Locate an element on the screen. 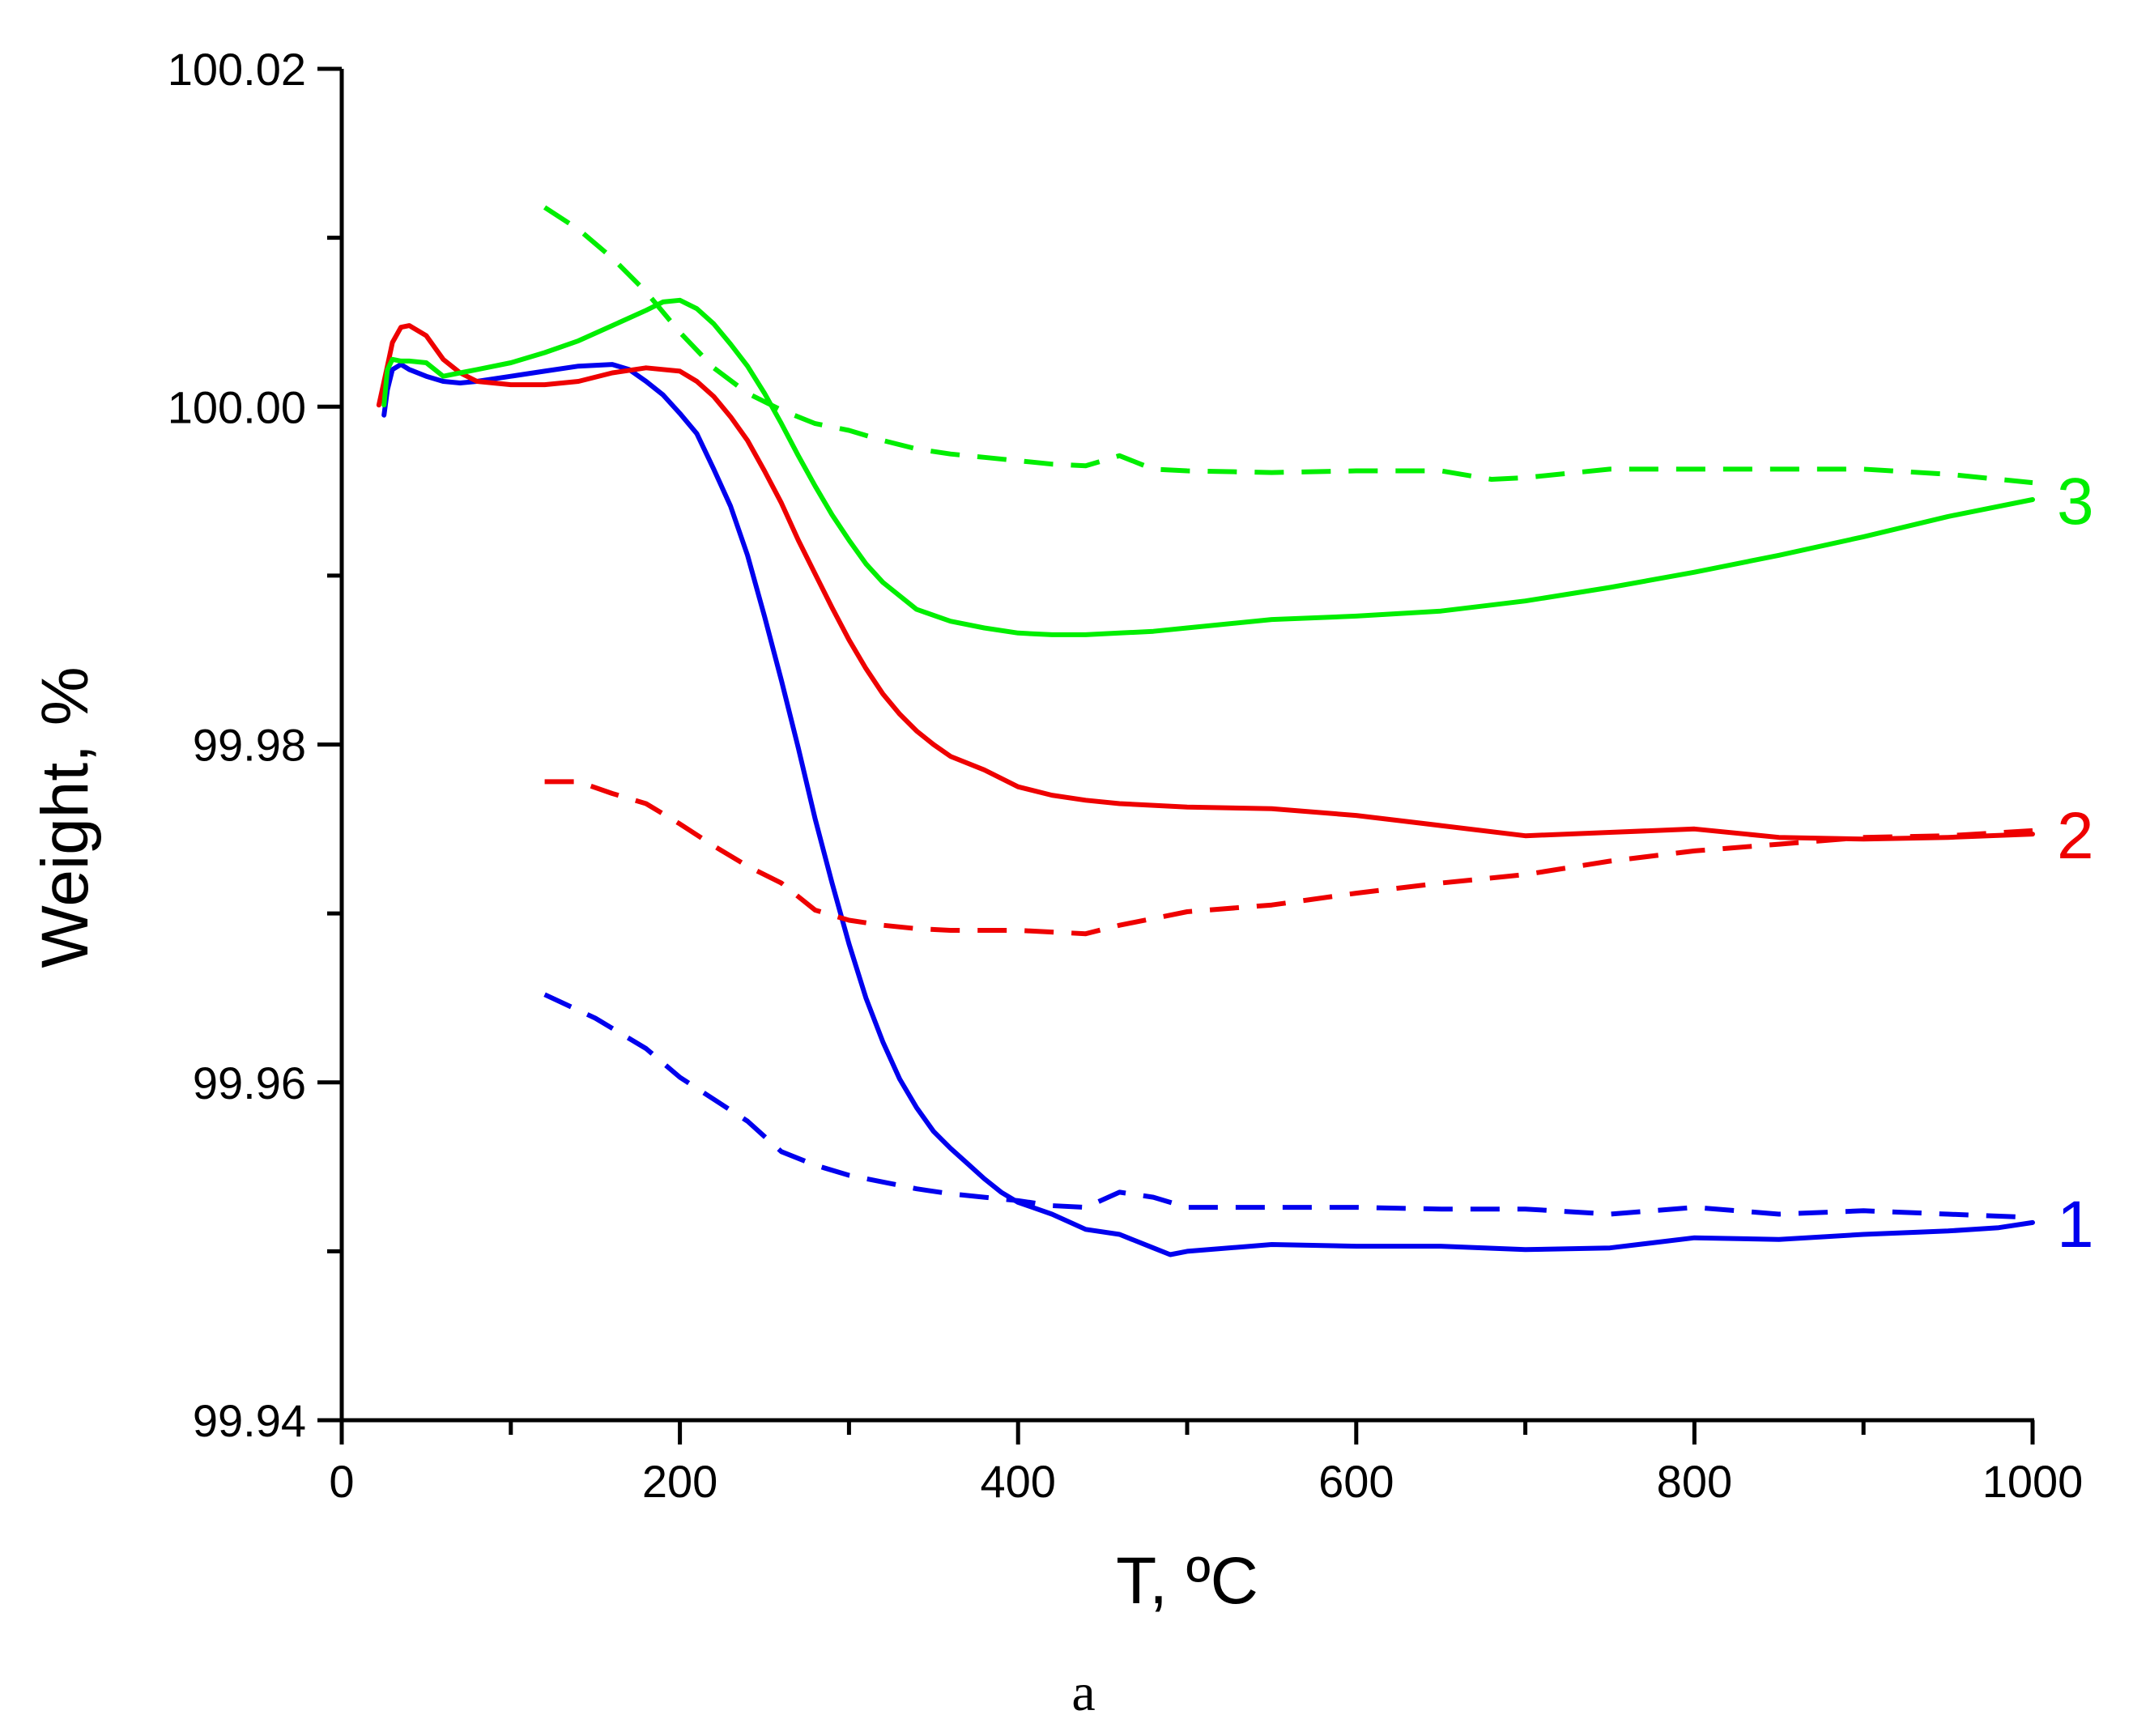 The height and width of the screenshot is (1736, 2133). x-axis-title: T, ºC is located at coordinates (1187, 1581).